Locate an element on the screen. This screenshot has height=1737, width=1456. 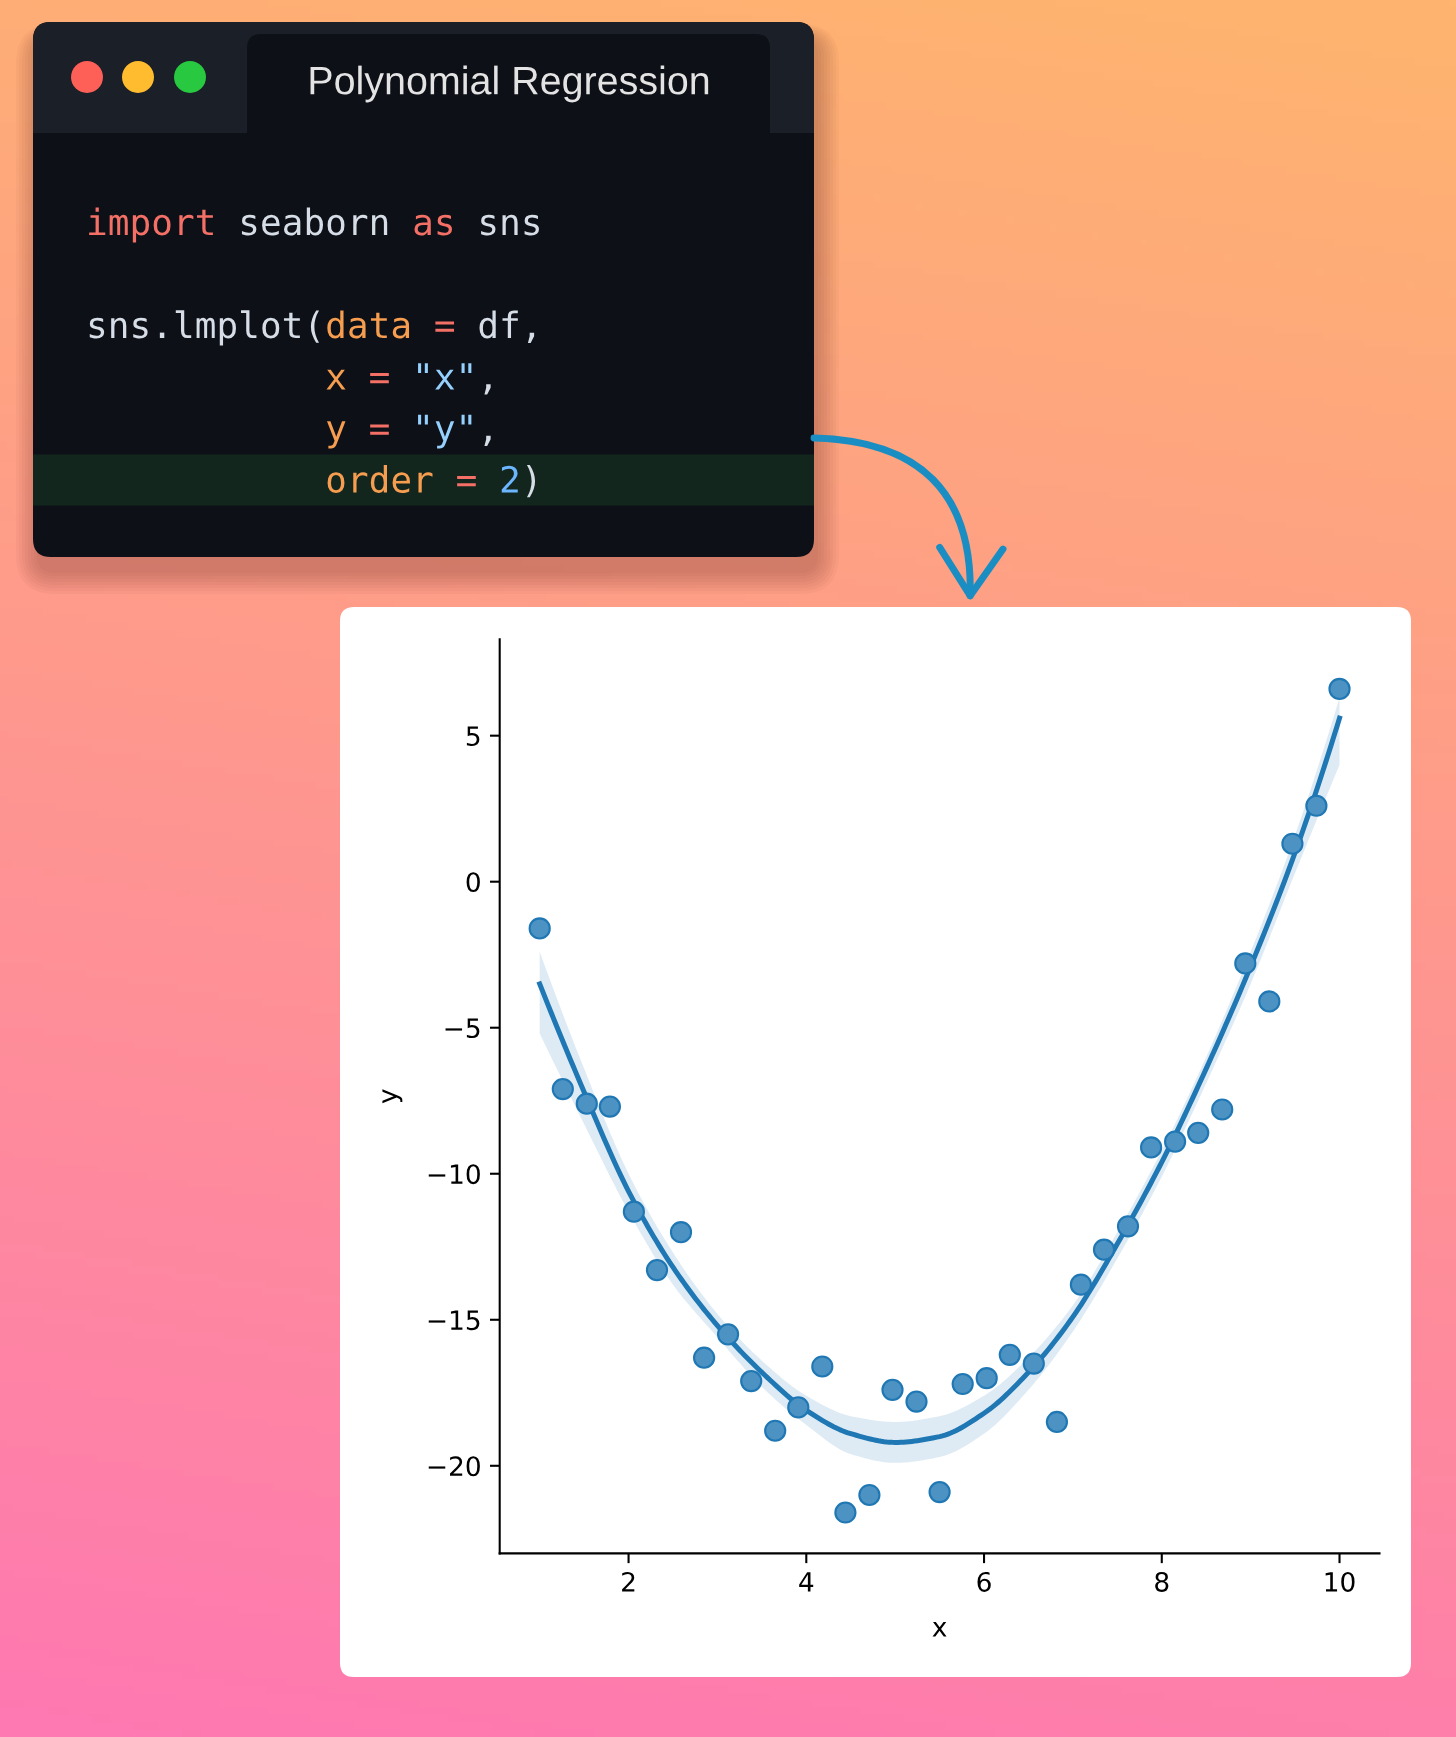
text: import seaborn as sns sns.lmplot(data = df, x = "x", y = "y", order = 2) is located at coordinates (314, 352).